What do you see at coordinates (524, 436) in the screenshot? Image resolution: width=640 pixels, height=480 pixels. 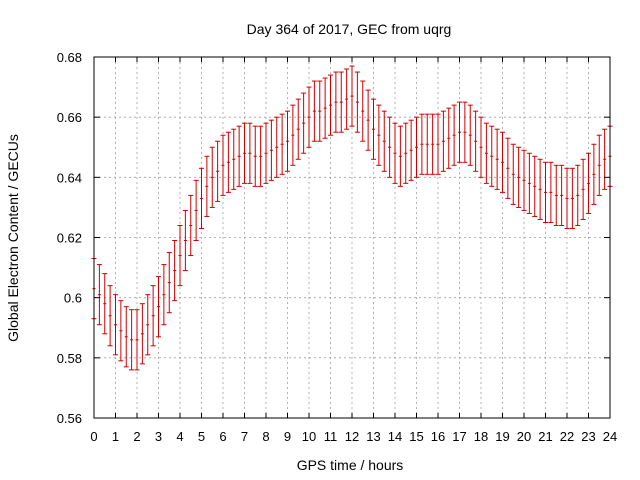 I see `x-tick-label: 20` at bounding box center [524, 436].